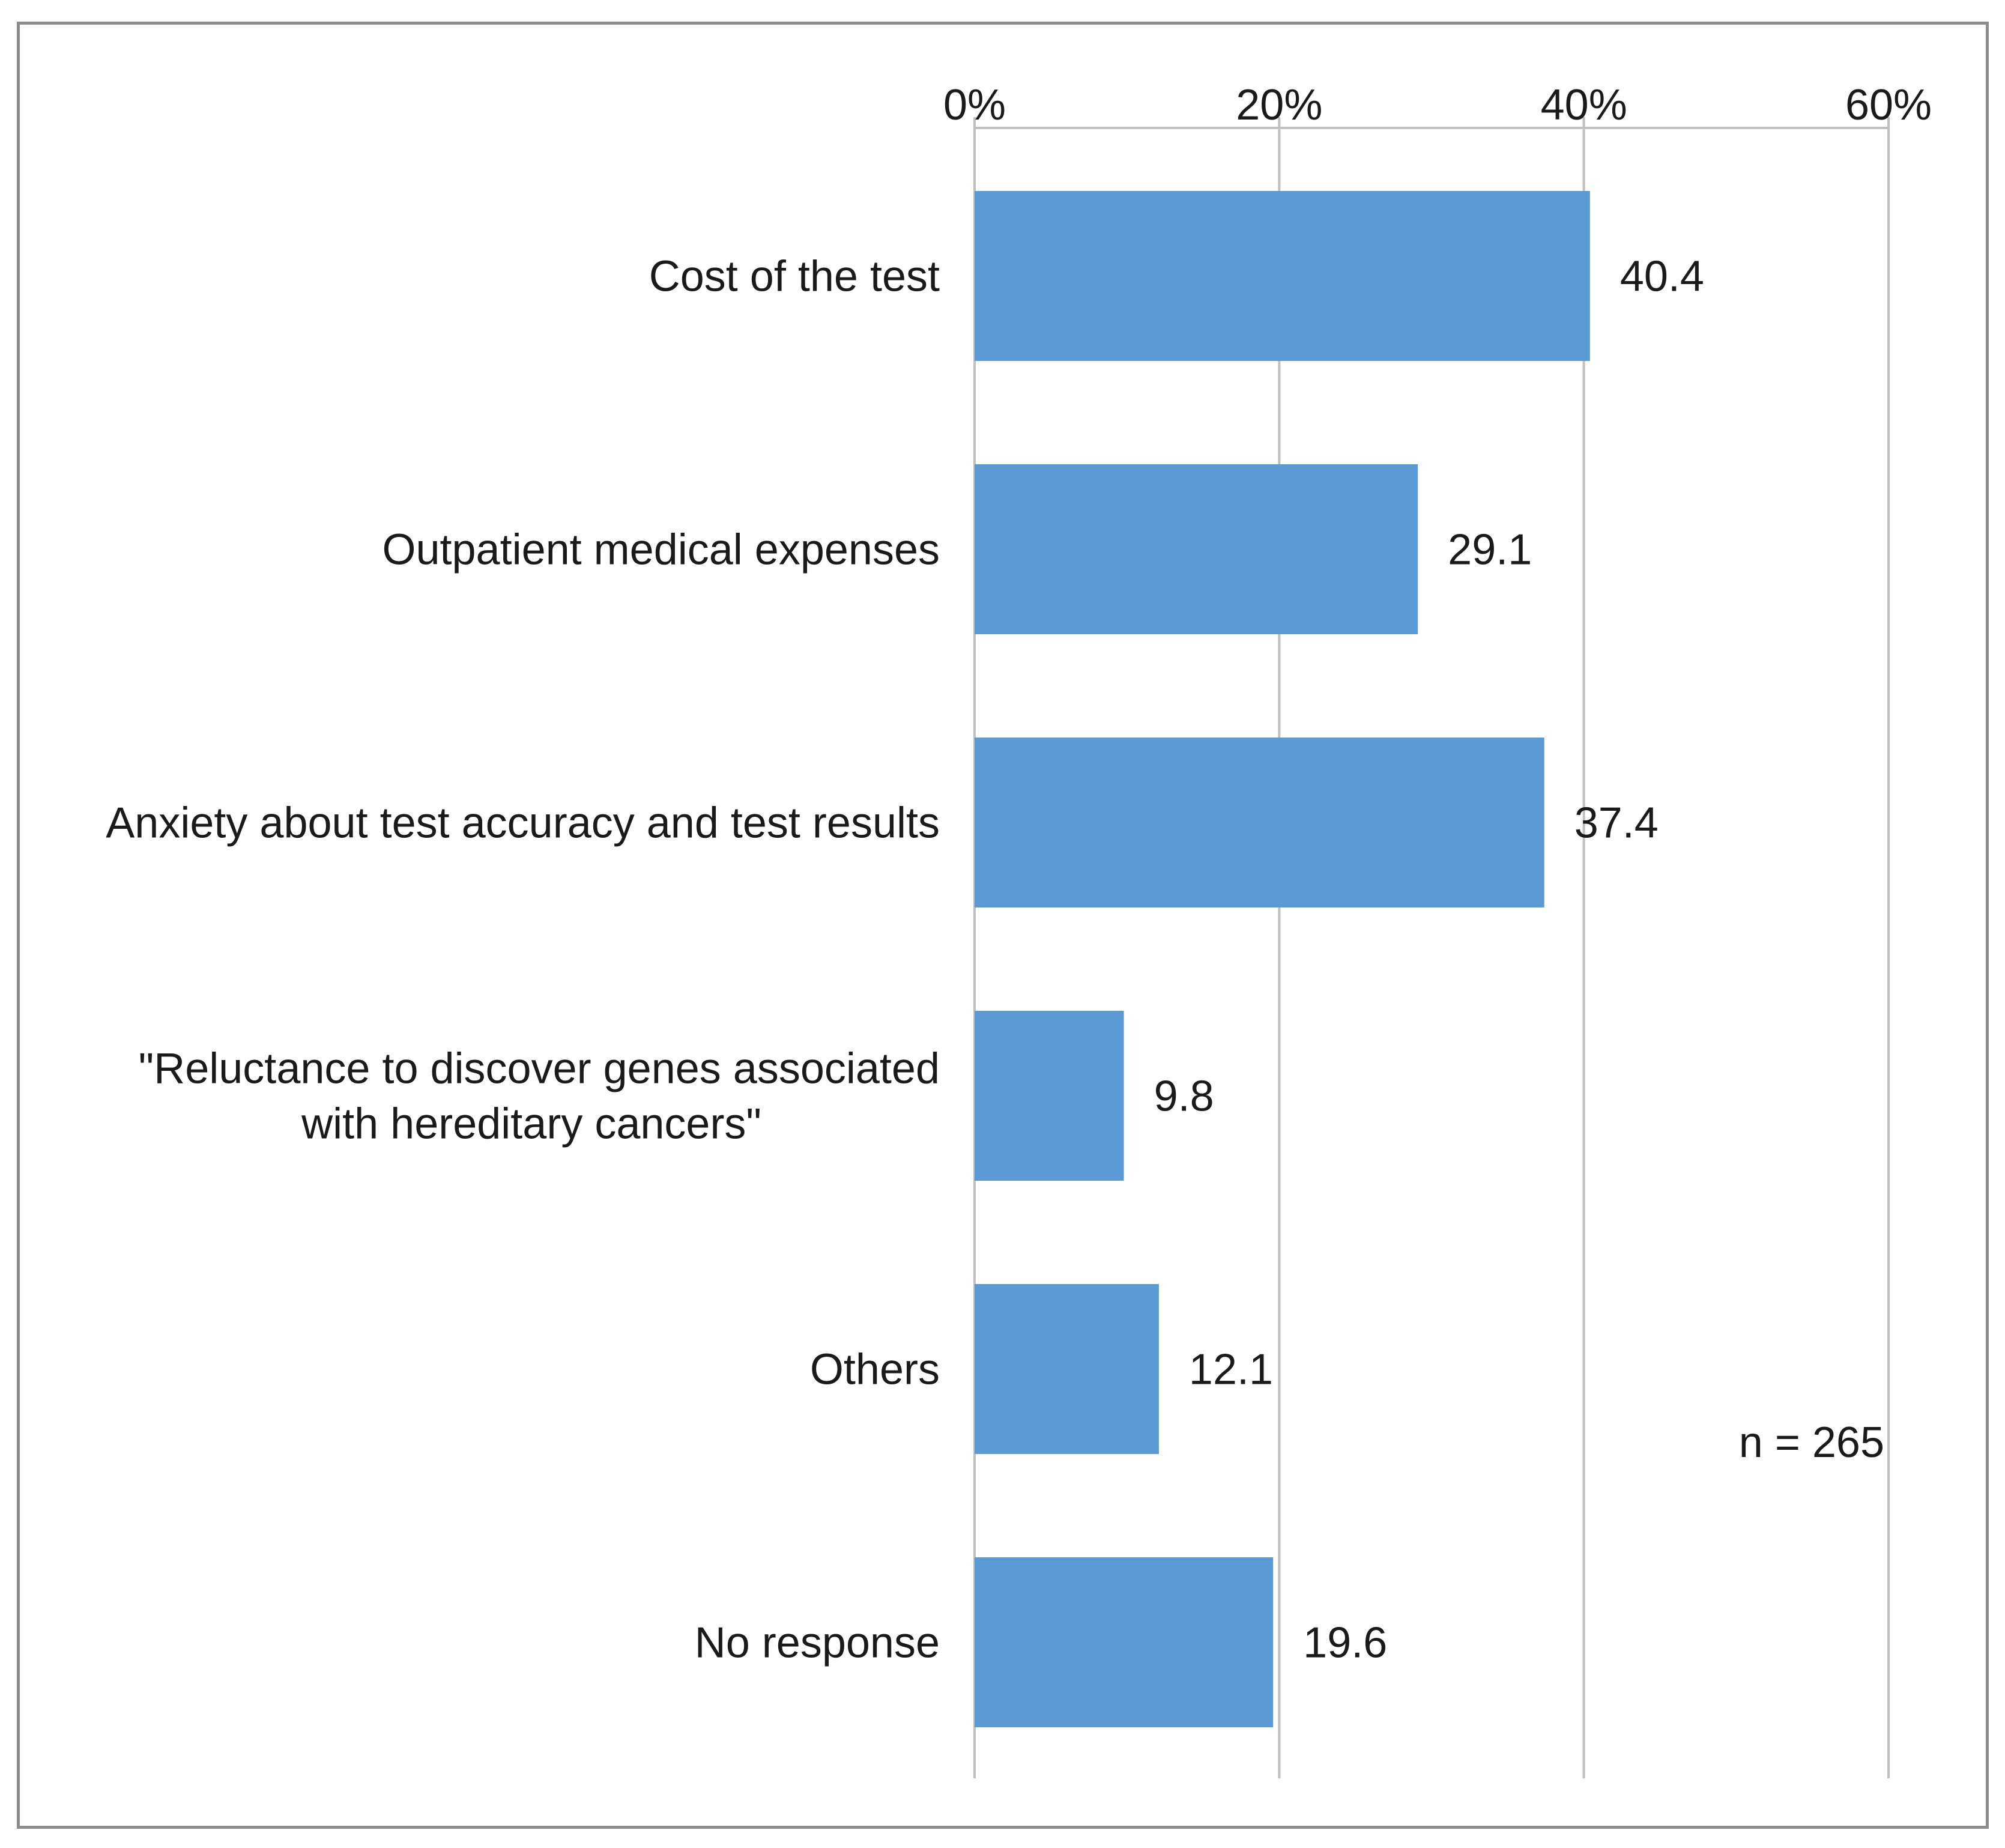 This screenshot has width=2005, height=1848. I want to click on data-label: 40.4, so click(1662, 277).